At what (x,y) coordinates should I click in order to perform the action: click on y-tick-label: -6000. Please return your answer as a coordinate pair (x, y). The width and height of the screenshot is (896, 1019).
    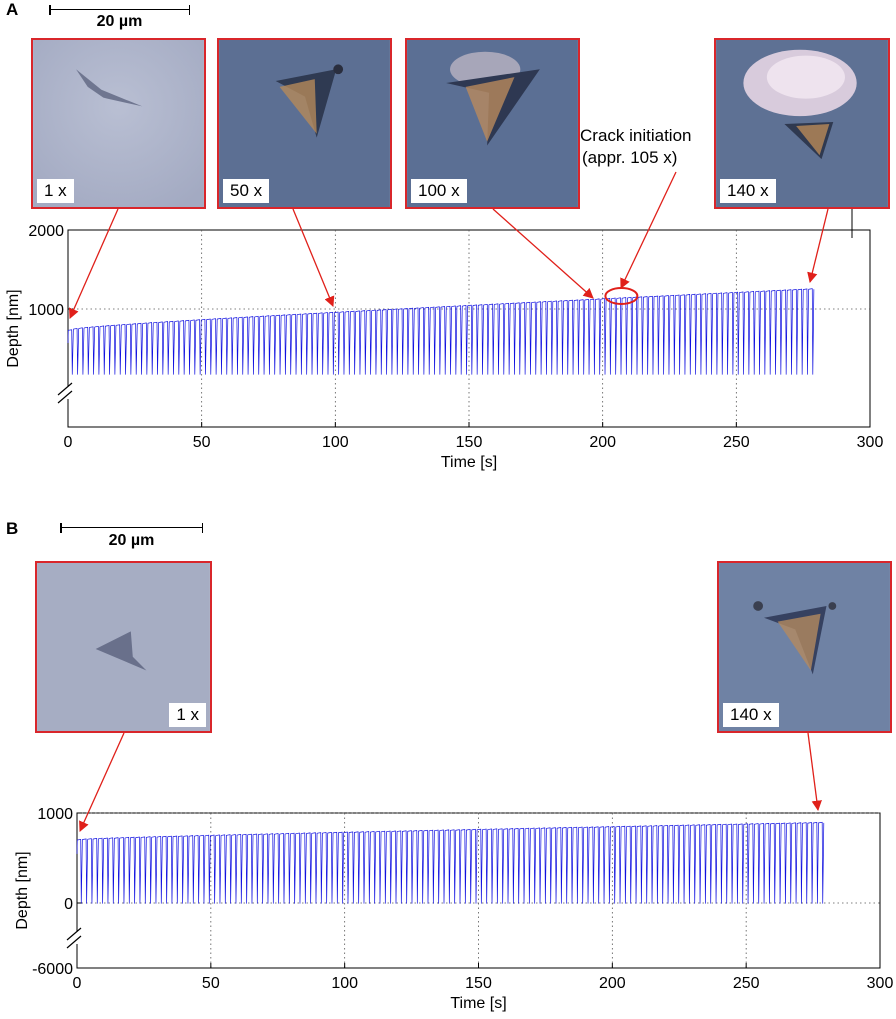
    Looking at the image, I should click on (52, 969).